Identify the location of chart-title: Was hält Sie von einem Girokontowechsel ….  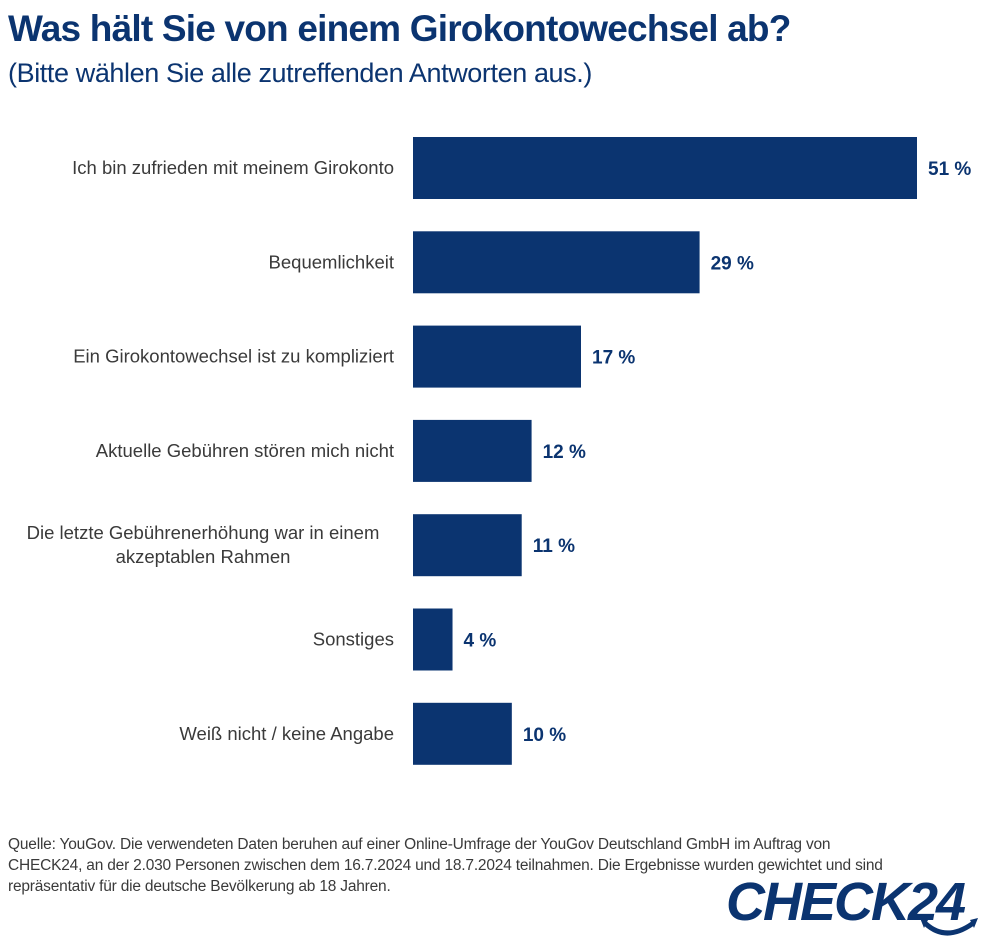
(399, 28).